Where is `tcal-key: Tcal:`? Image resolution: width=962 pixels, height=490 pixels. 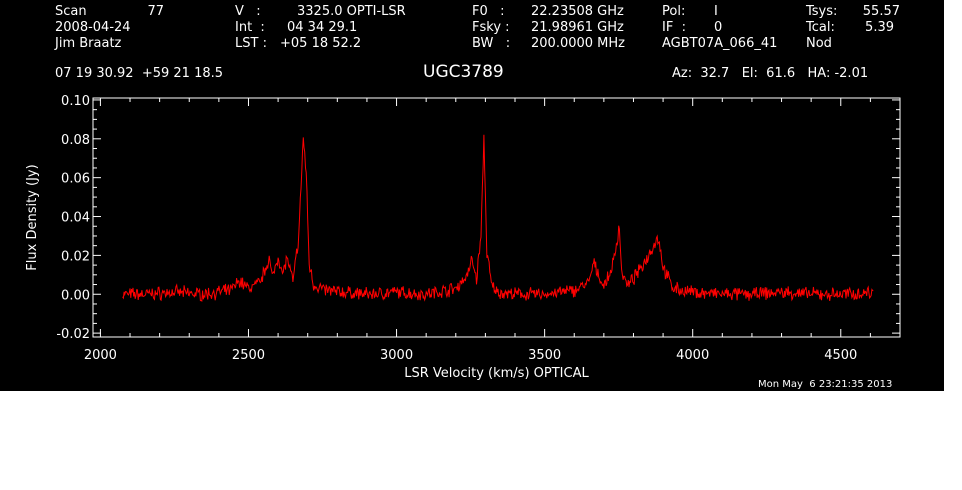
tcal-key: Tcal: is located at coordinates (820, 27).